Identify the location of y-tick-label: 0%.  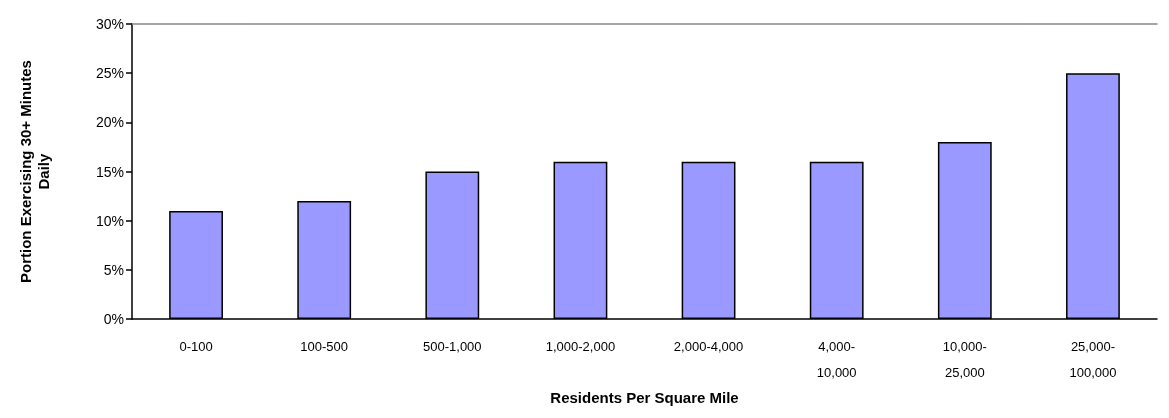
(113, 319).